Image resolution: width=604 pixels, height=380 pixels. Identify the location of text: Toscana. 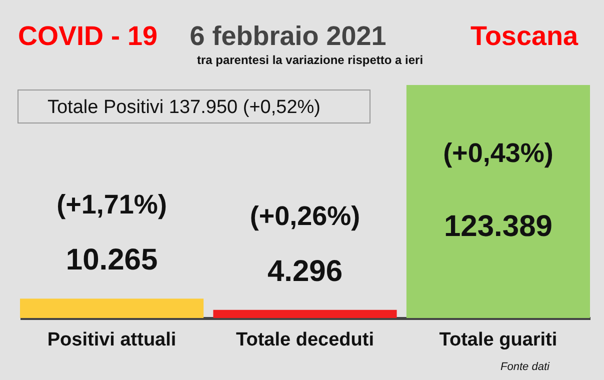
(524, 36).